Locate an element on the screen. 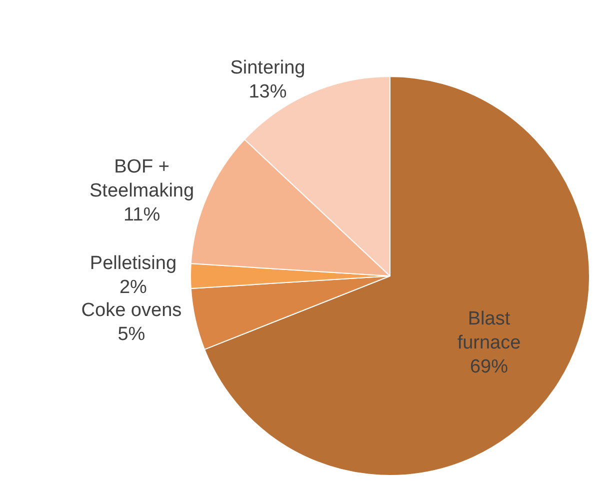 Image resolution: width=597 pixels, height=486 pixels. data-label: 5% is located at coordinates (132, 334).